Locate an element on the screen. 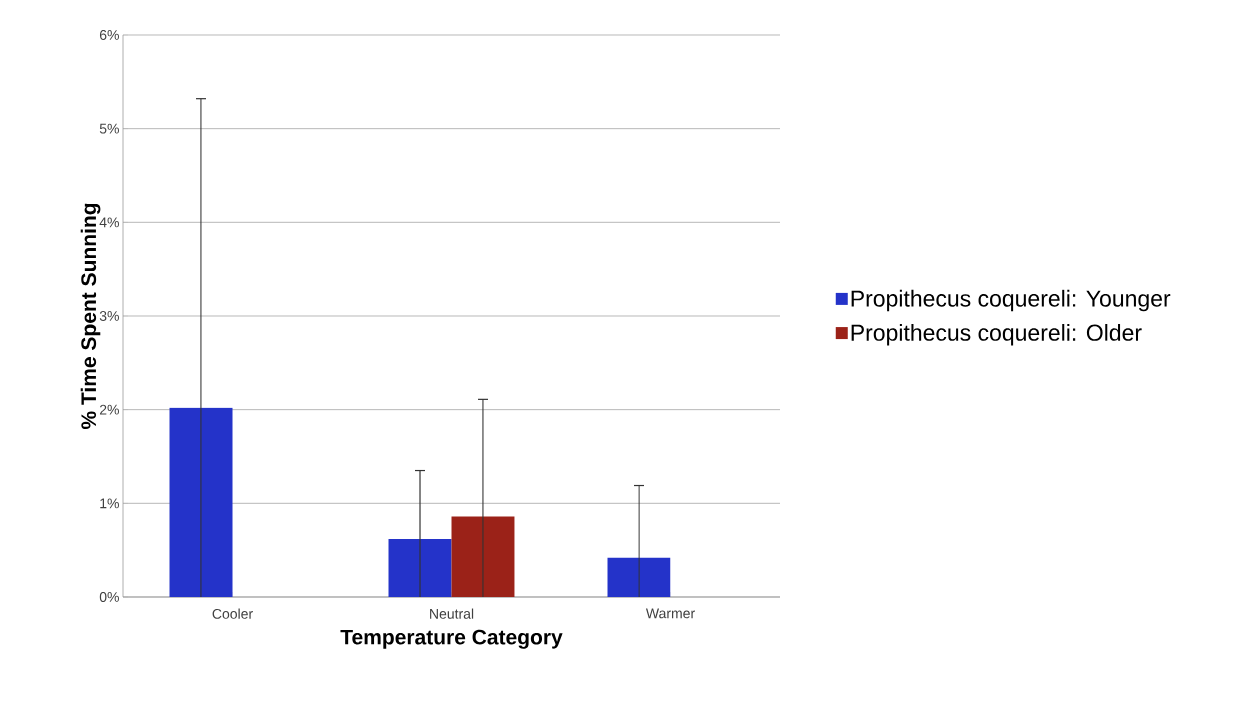  y-tick-label: 6% is located at coordinates (109, 35).